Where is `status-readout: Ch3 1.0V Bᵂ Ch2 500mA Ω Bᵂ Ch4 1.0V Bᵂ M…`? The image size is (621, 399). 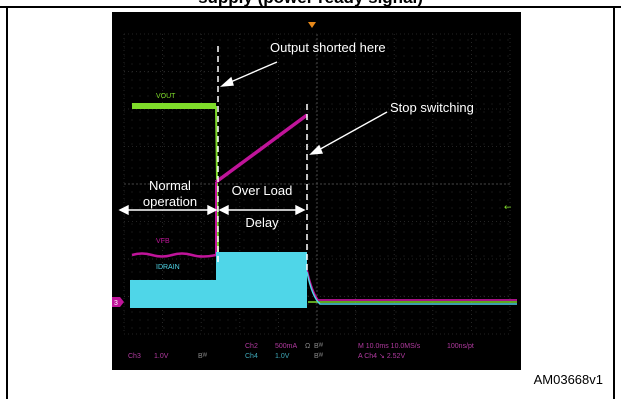
status-readout: Ch3 1.0V Bᵂ Ch2 500mA Ω Bᵂ Ch4 1.0V Bᵂ M… is located at coordinates (301, 351).